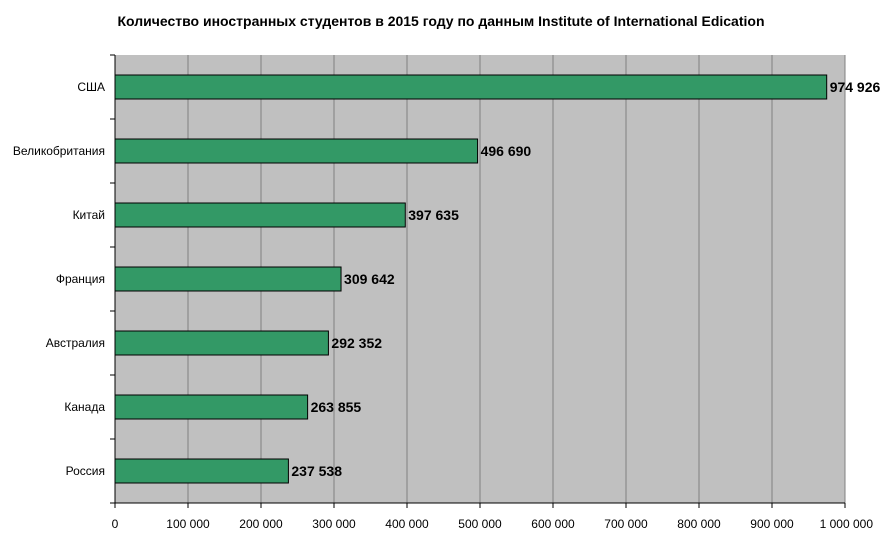 Image resolution: width=885 pixels, height=542 pixels. I want to click on x-tick-label: 500 000, so click(480, 524).